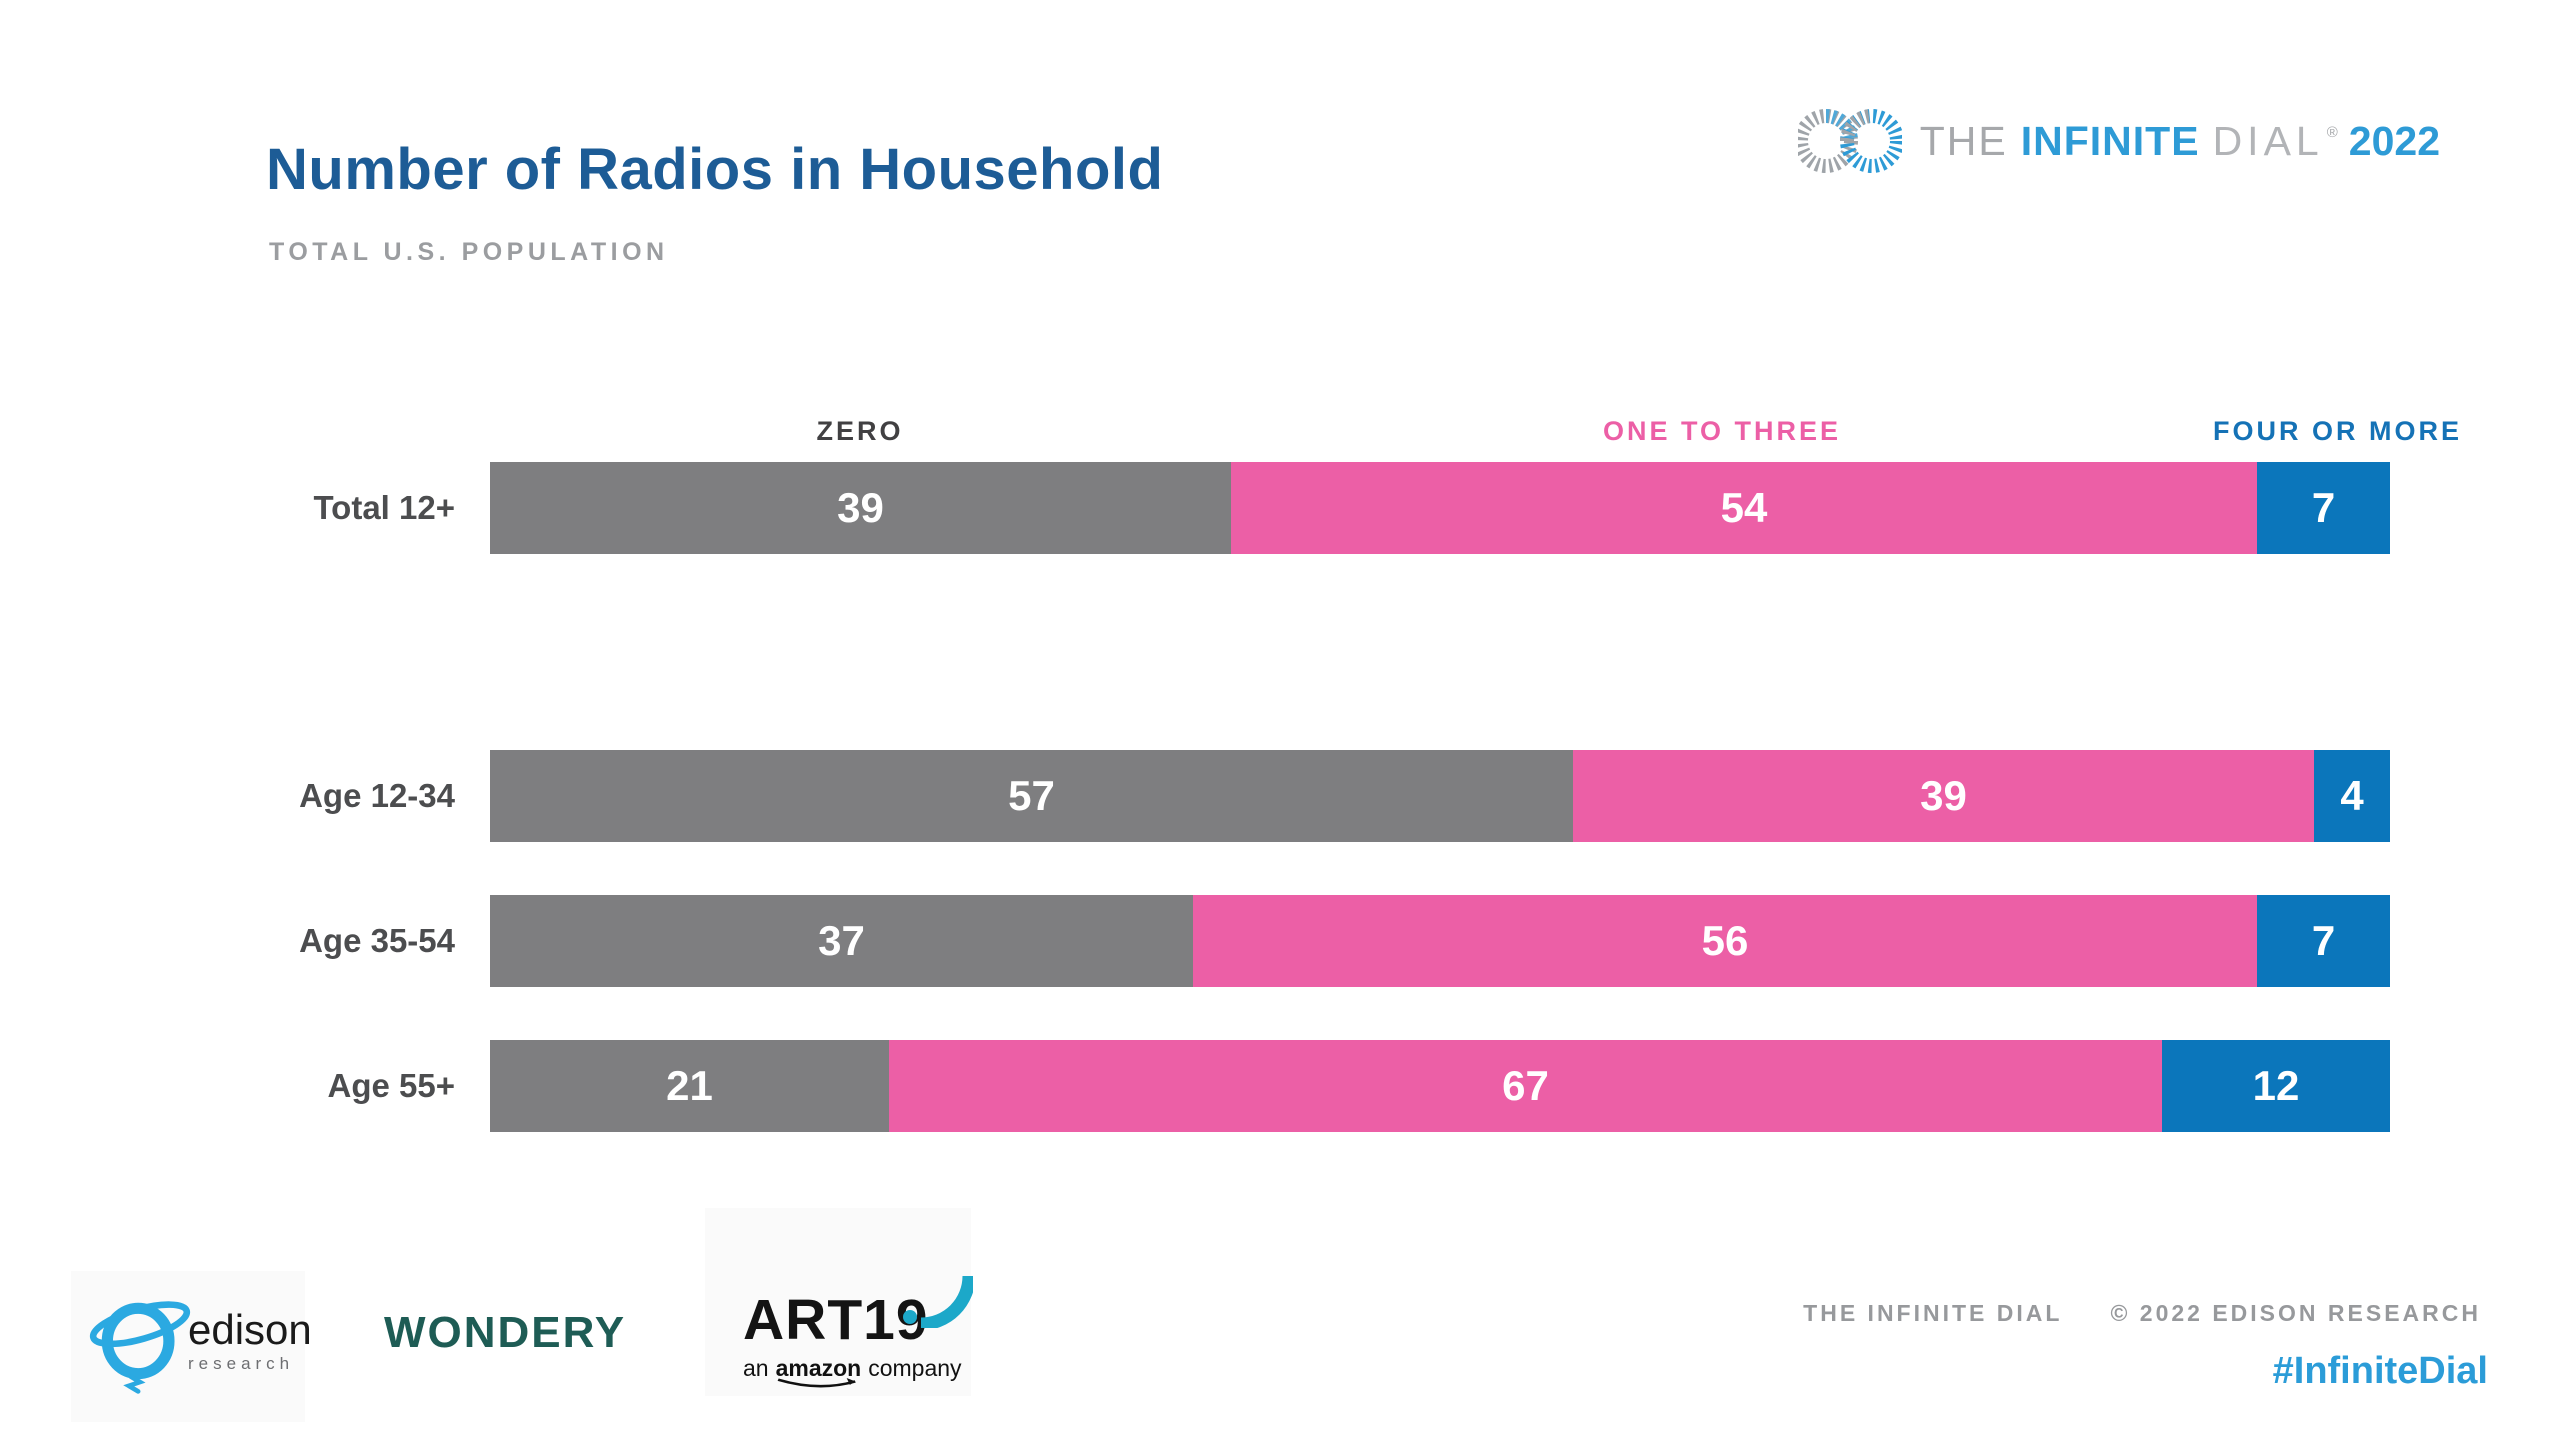 Image resolution: width=2560 pixels, height=1440 pixels. I want to click on segment-value: 12, so click(2276, 1085).